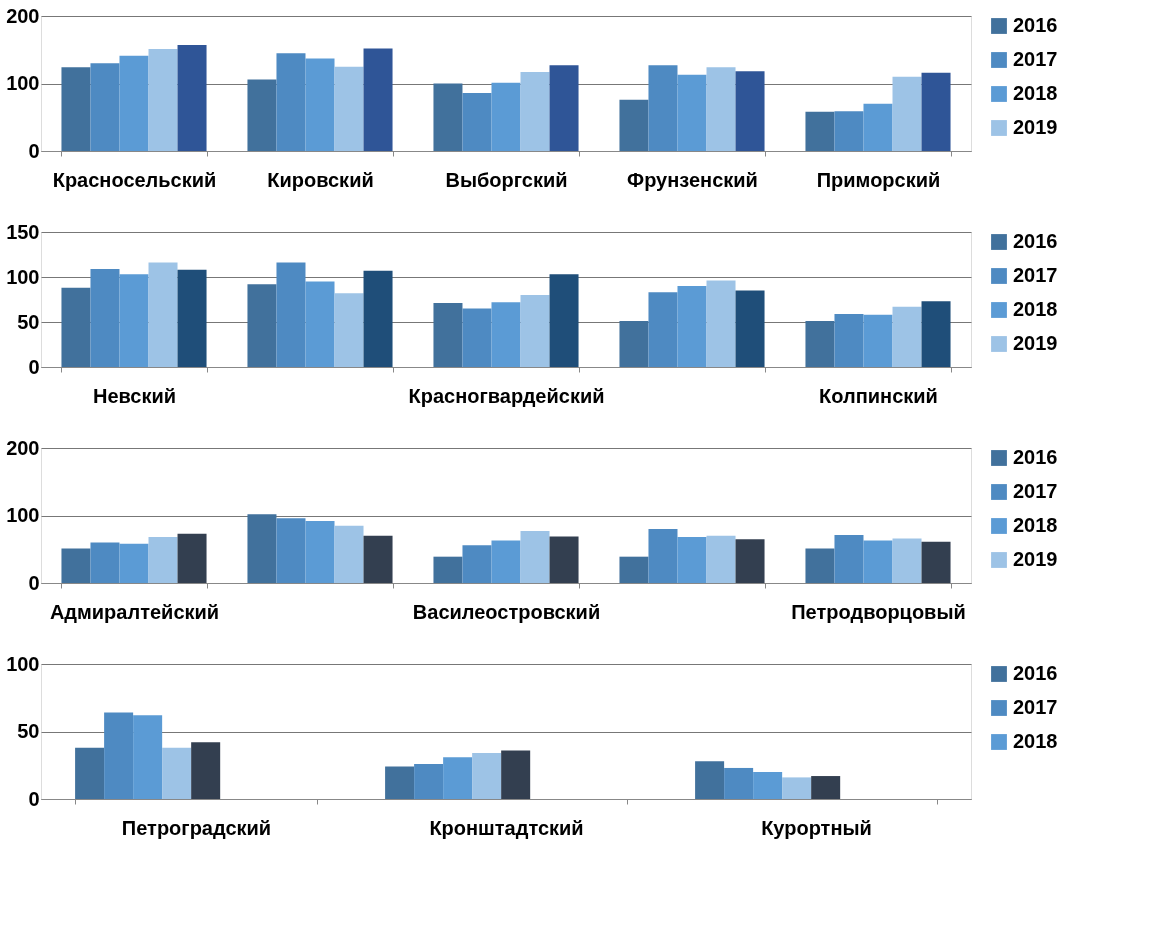  Describe the element at coordinates (134, 395) in the screenshot. I see `x-tick-label: Невский` at that location.